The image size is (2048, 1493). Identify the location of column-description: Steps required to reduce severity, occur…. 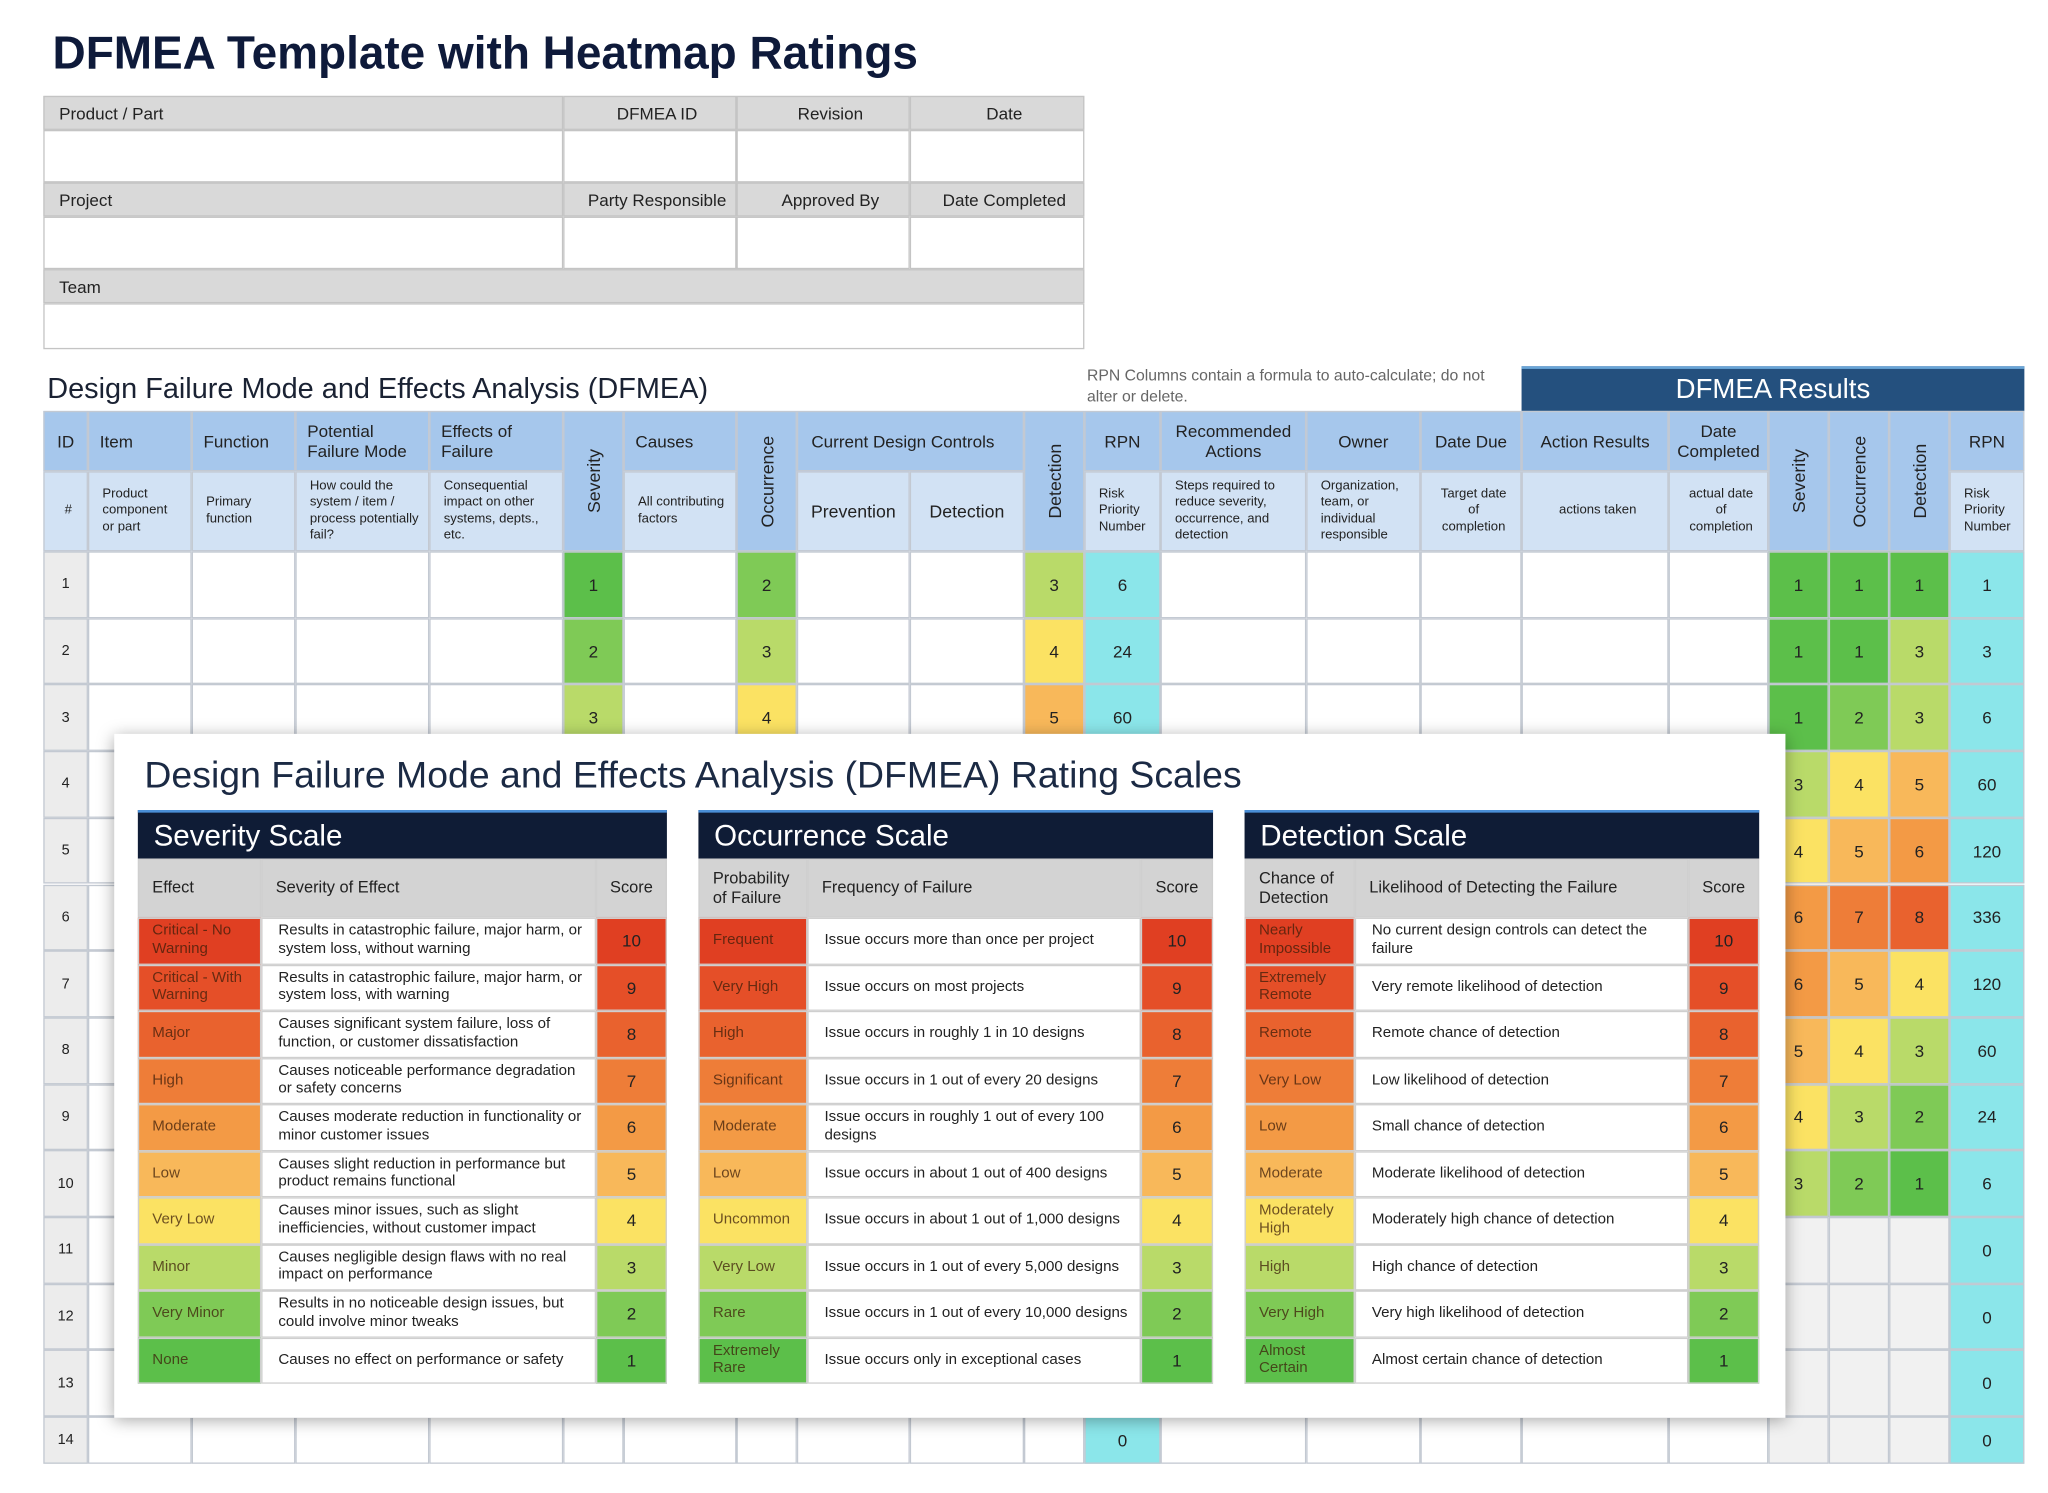
(1233, 511).